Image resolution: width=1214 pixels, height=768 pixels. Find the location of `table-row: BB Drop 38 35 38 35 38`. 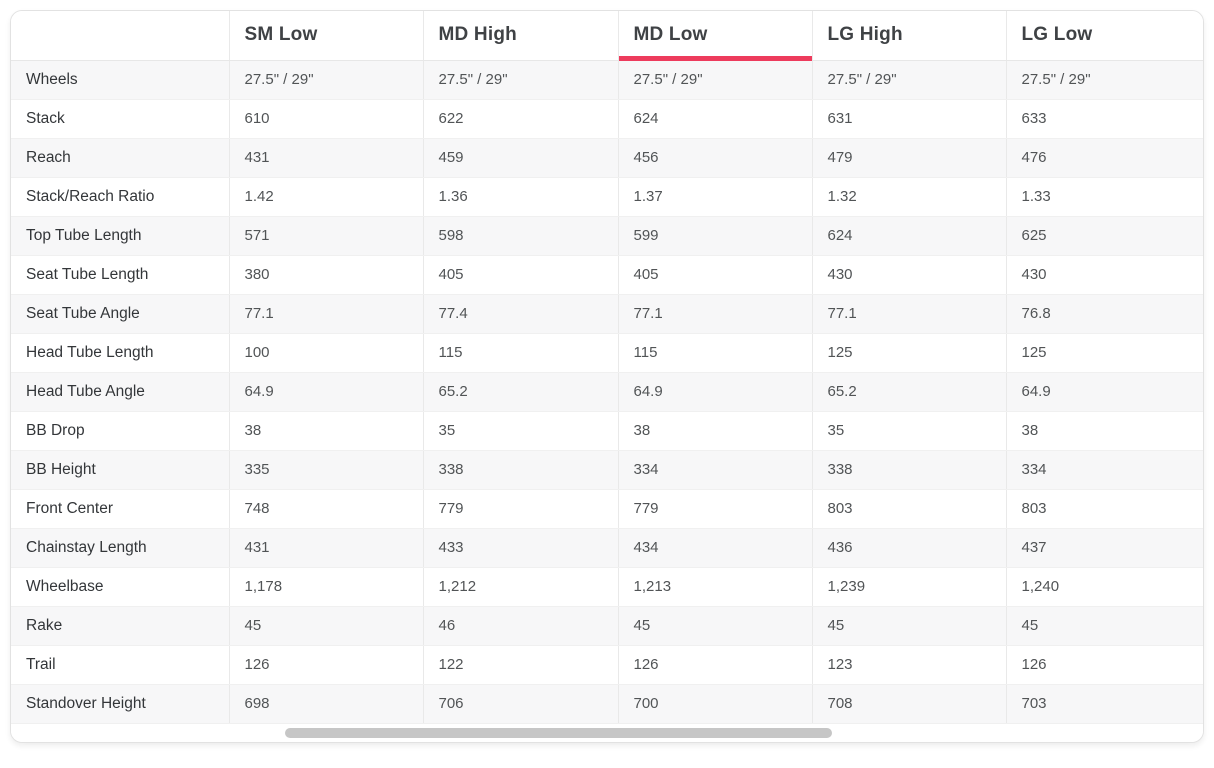

table-row: BB Drop 38 35 38 35 38 is located at coordinates (607, 431).